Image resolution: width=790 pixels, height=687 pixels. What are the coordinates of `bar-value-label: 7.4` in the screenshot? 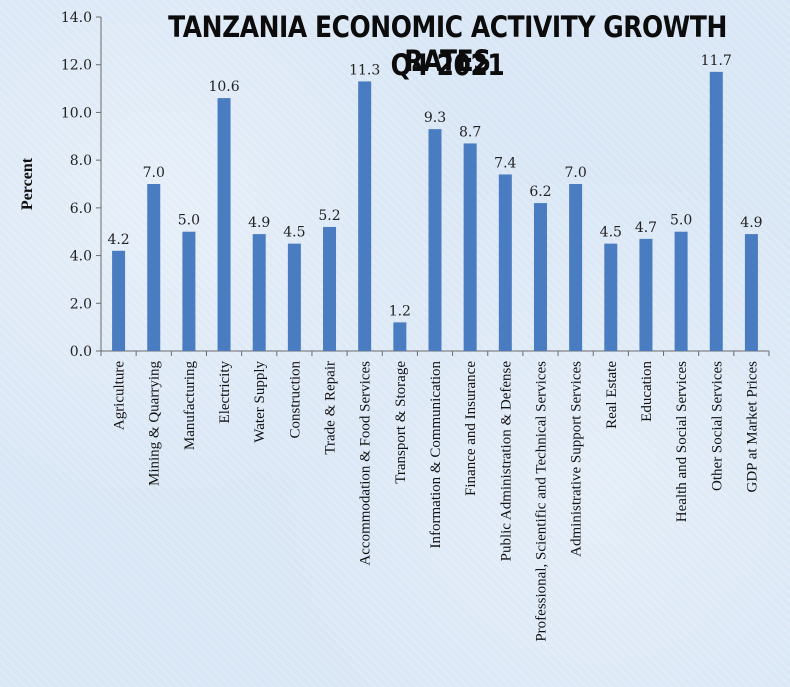 It's located at (505, 163).